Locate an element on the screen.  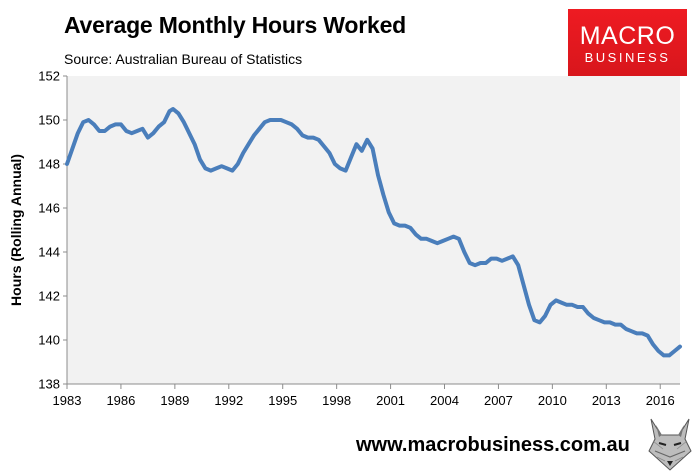
y-tick-label: 150 is located at coordinates (49, 120).